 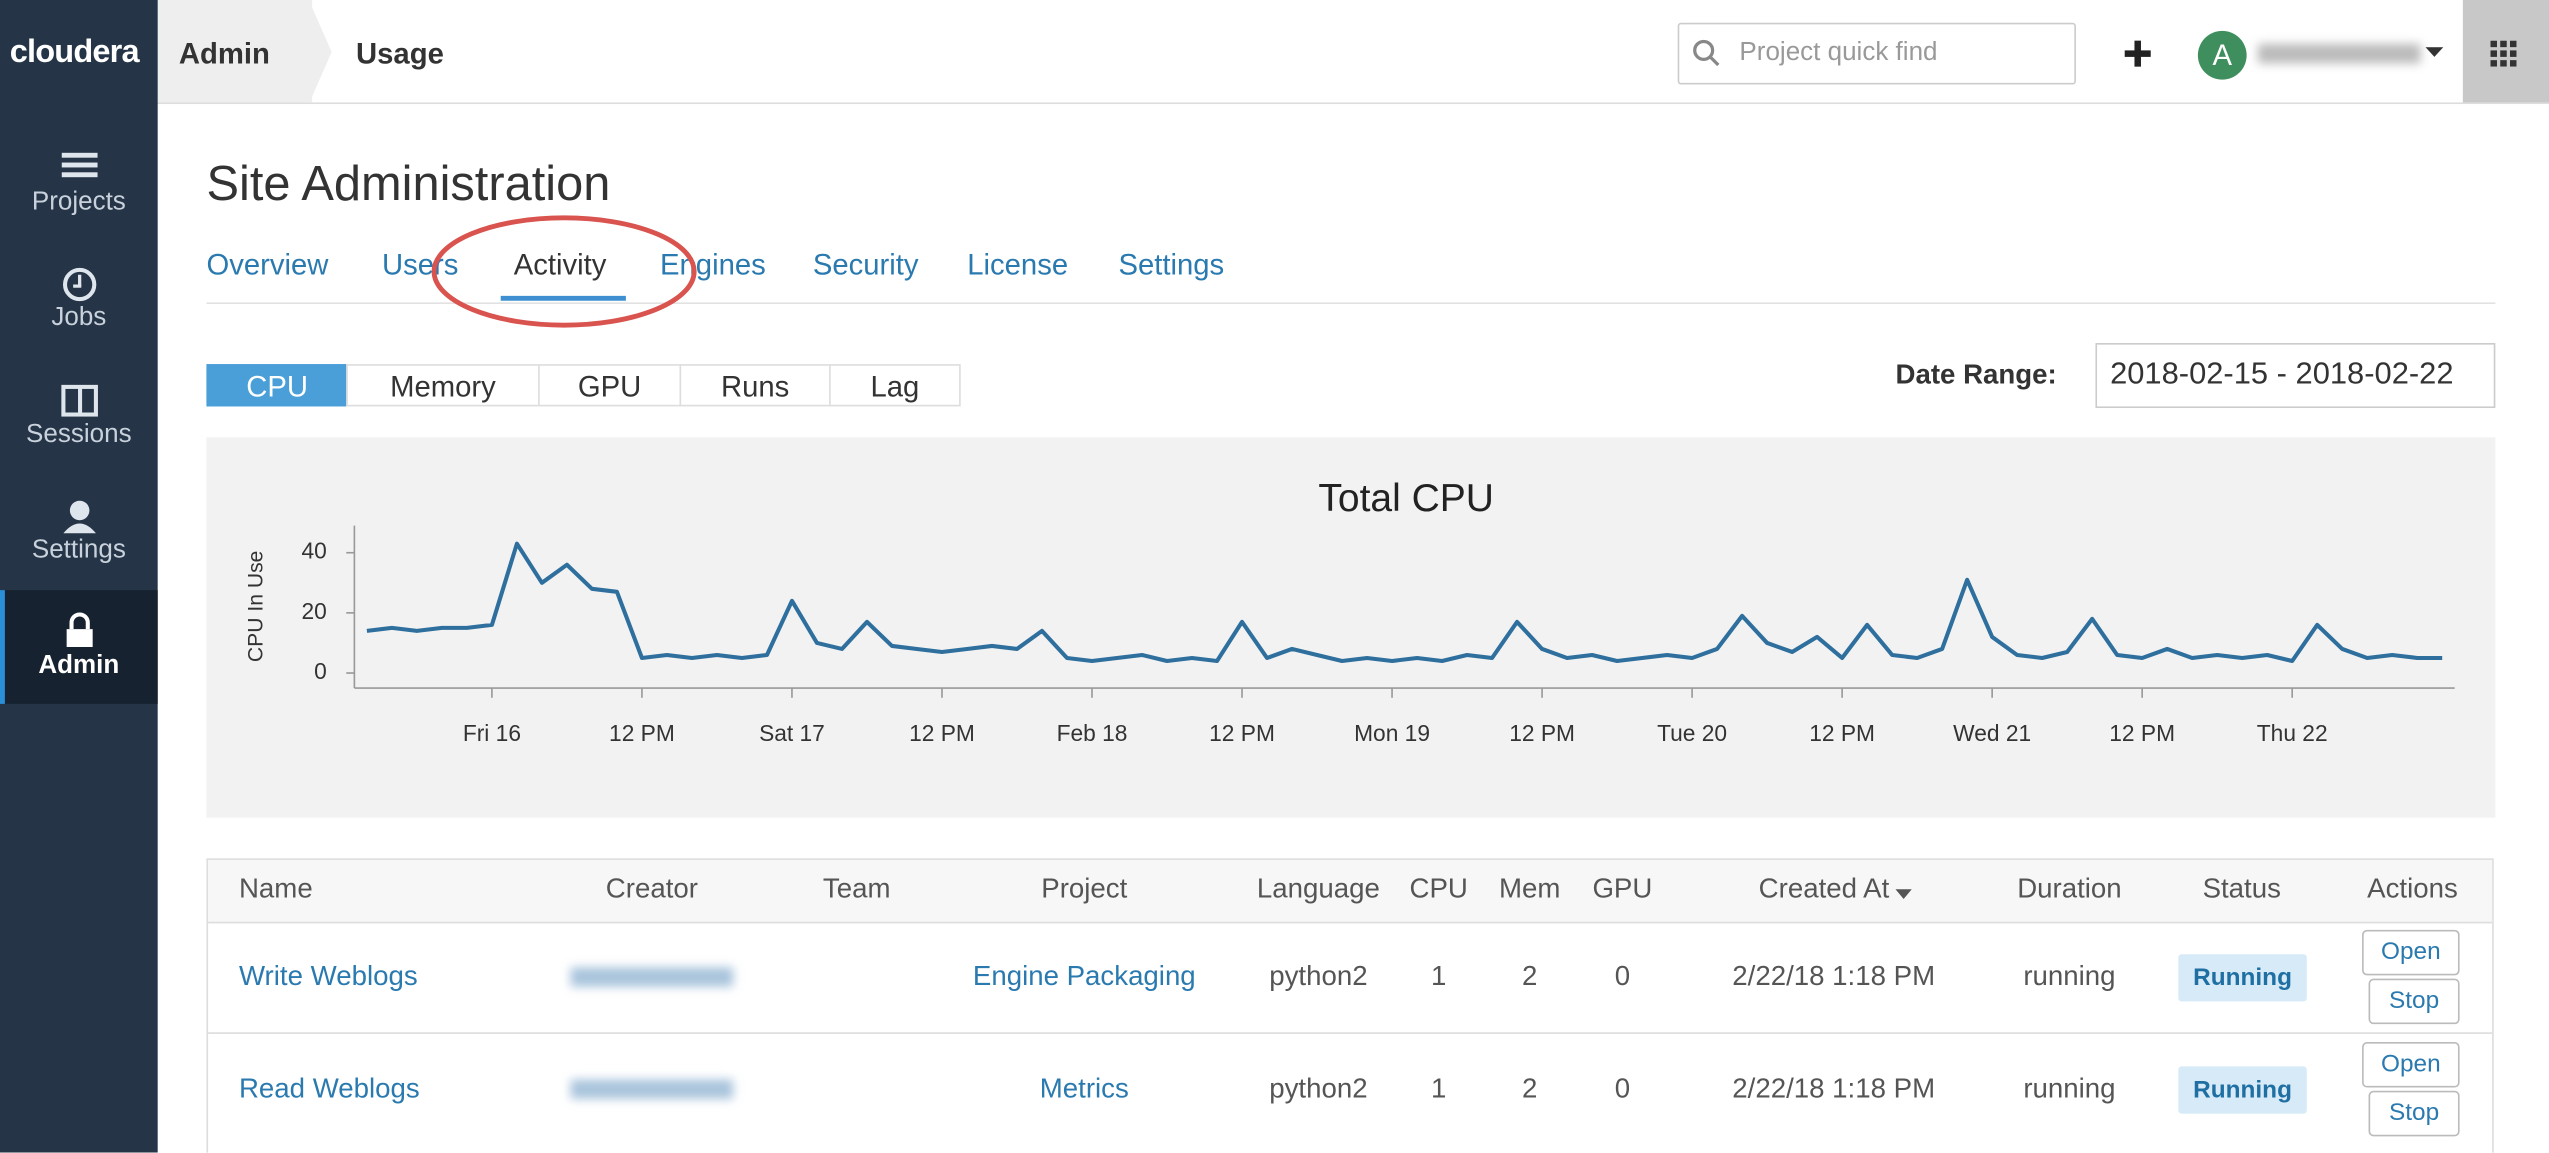 What do you see at coordinates (313, 611) in the screenshot?
I see `y-tick-label: 20` at bounding box center [313, 611].